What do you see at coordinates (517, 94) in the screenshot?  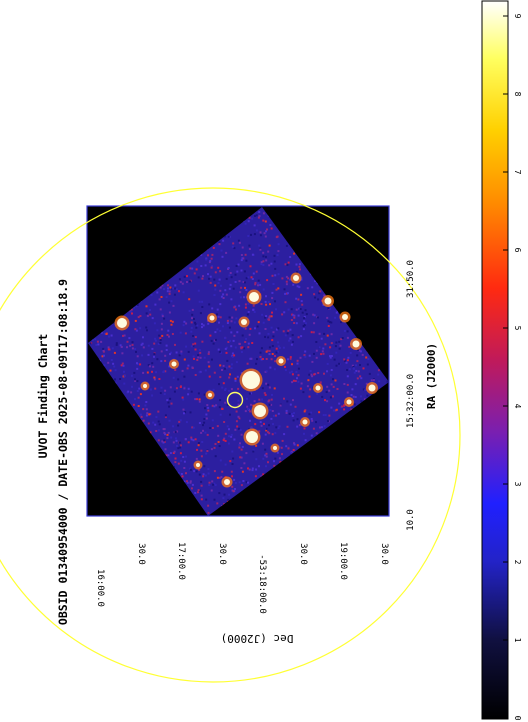 I see `colorbar-tick-label: 8` at bounding box center [517, 94].